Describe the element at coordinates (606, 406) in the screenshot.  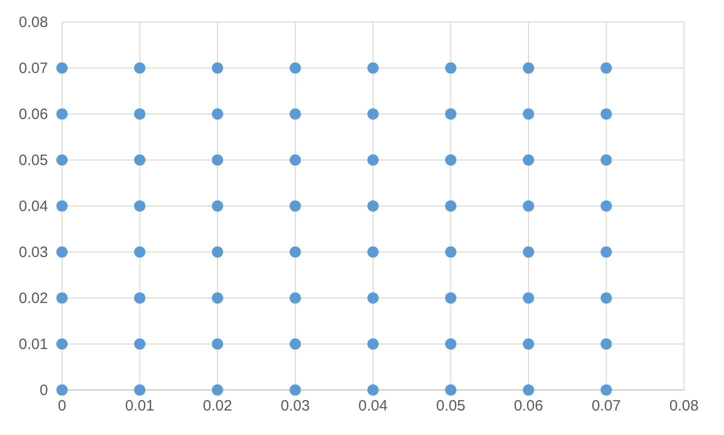
I see `x-tick-label: 0.07` at that location.